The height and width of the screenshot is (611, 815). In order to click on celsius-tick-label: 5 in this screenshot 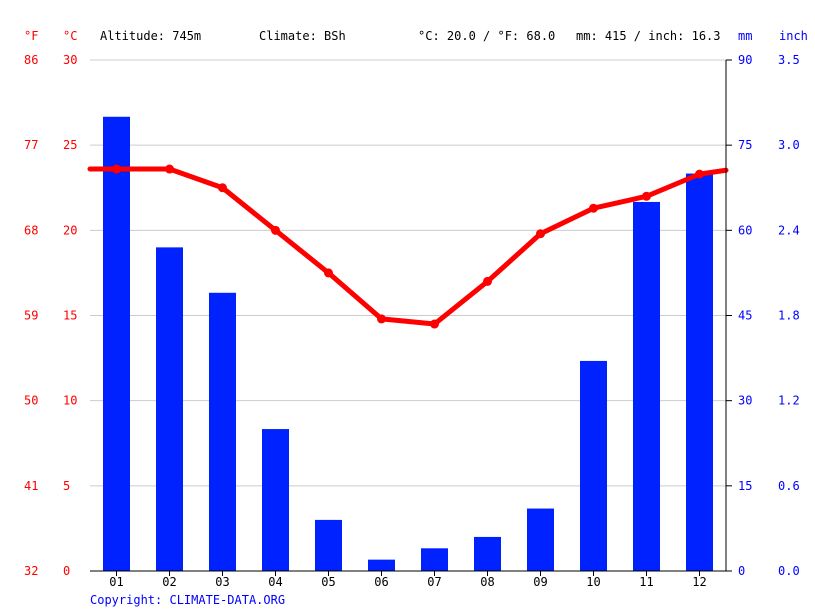, I will do `click(66, 486)`.